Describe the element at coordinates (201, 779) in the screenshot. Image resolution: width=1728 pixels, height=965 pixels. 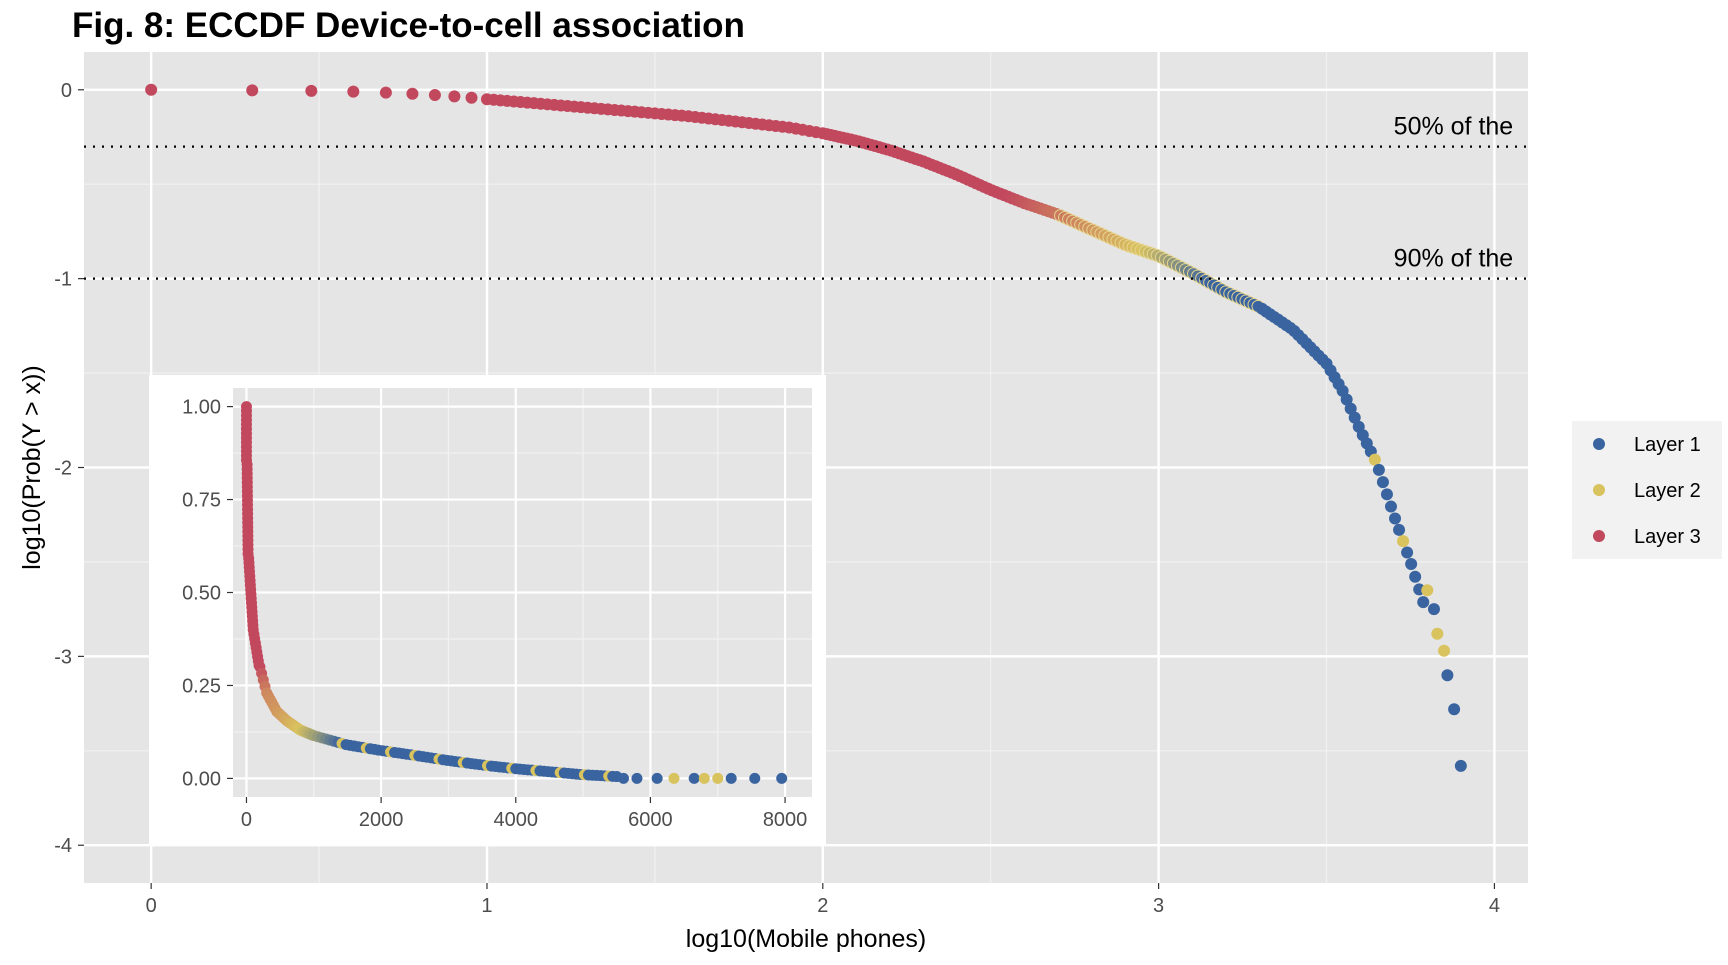
I see `inset-y-tick-label: 0.00` at that location.